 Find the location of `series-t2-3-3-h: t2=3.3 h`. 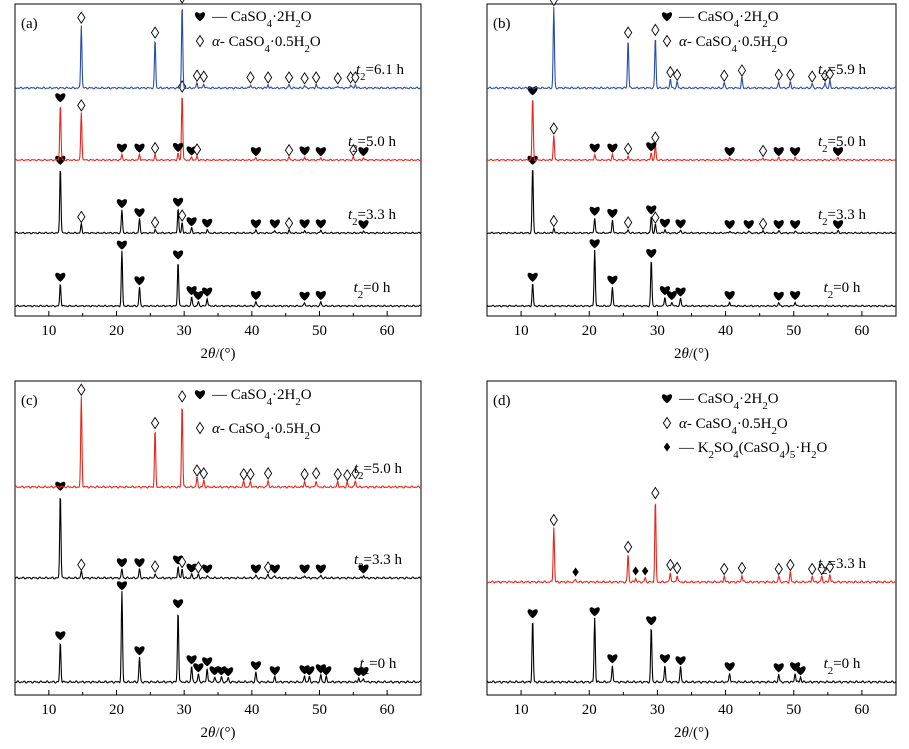

series-t2-3-3-h: t2=3.3 h is located at coordinates (218, 530).